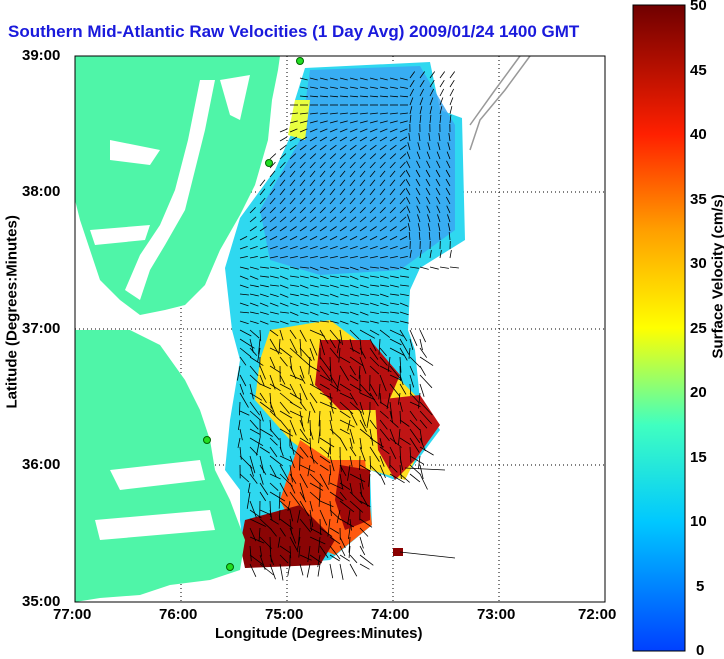 The height and width of the screenshot is (659, 724). What do you see at coordinates (700, 586) in the screenshot?
I see `colorbar-tick-label: 5` at bounding box center [700, 586].